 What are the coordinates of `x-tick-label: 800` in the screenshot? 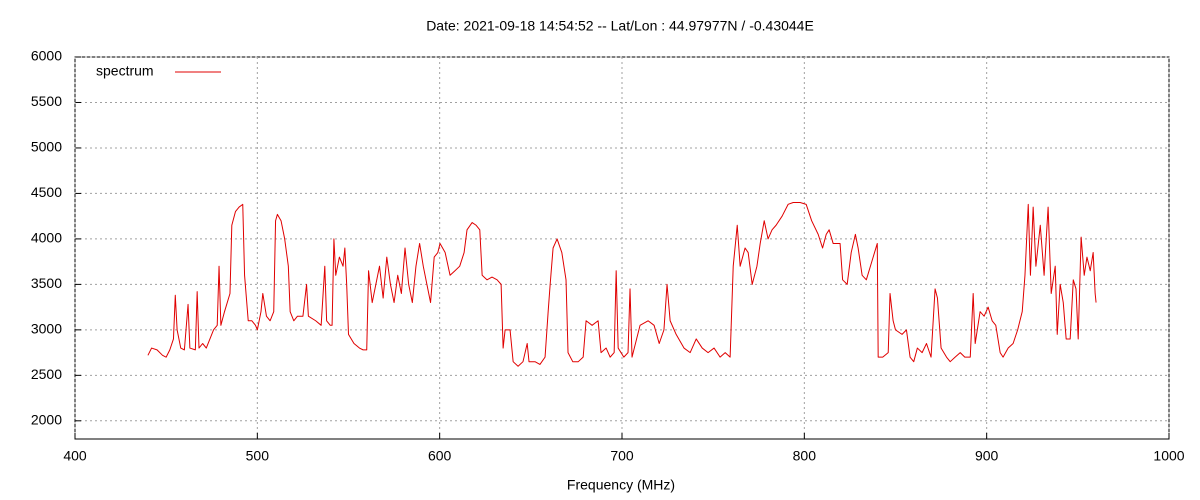 It's located at (805, 456).